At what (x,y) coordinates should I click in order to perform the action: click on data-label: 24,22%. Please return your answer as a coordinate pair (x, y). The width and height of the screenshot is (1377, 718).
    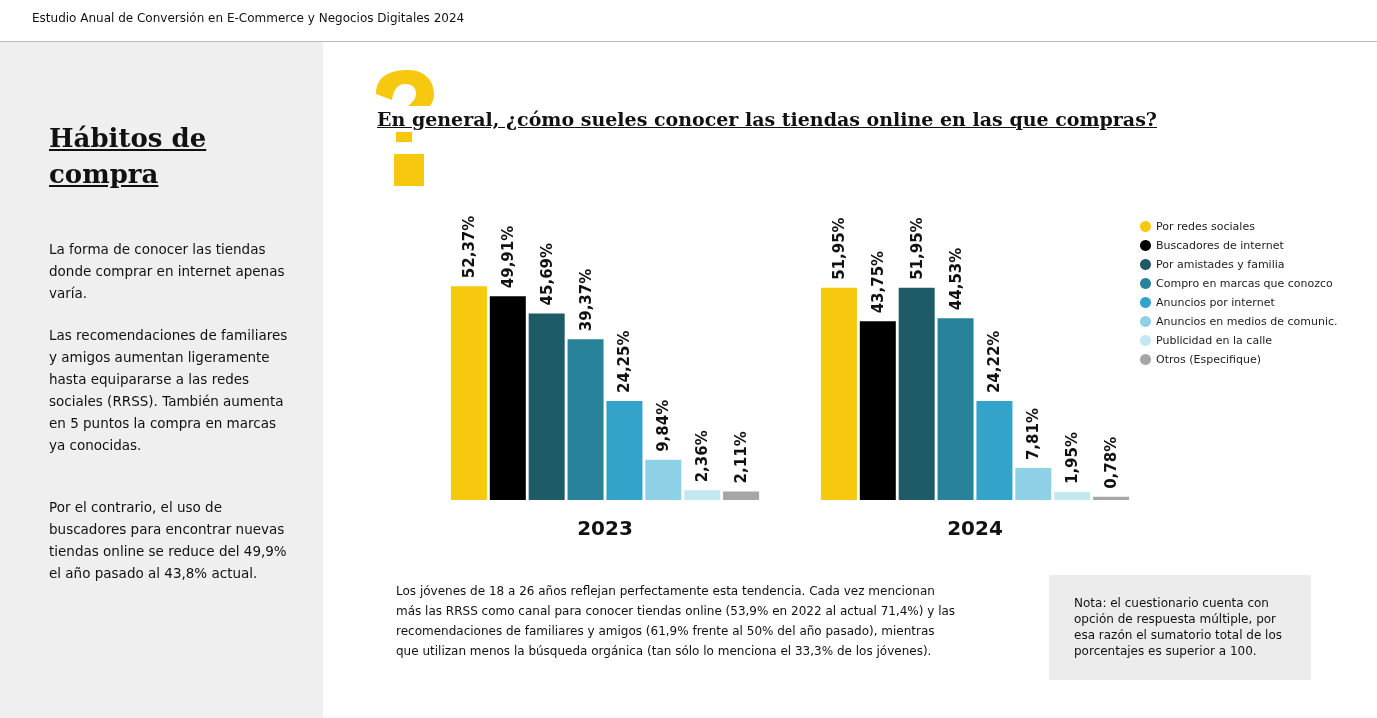
    Looking at the image, I should click on (994, 362).